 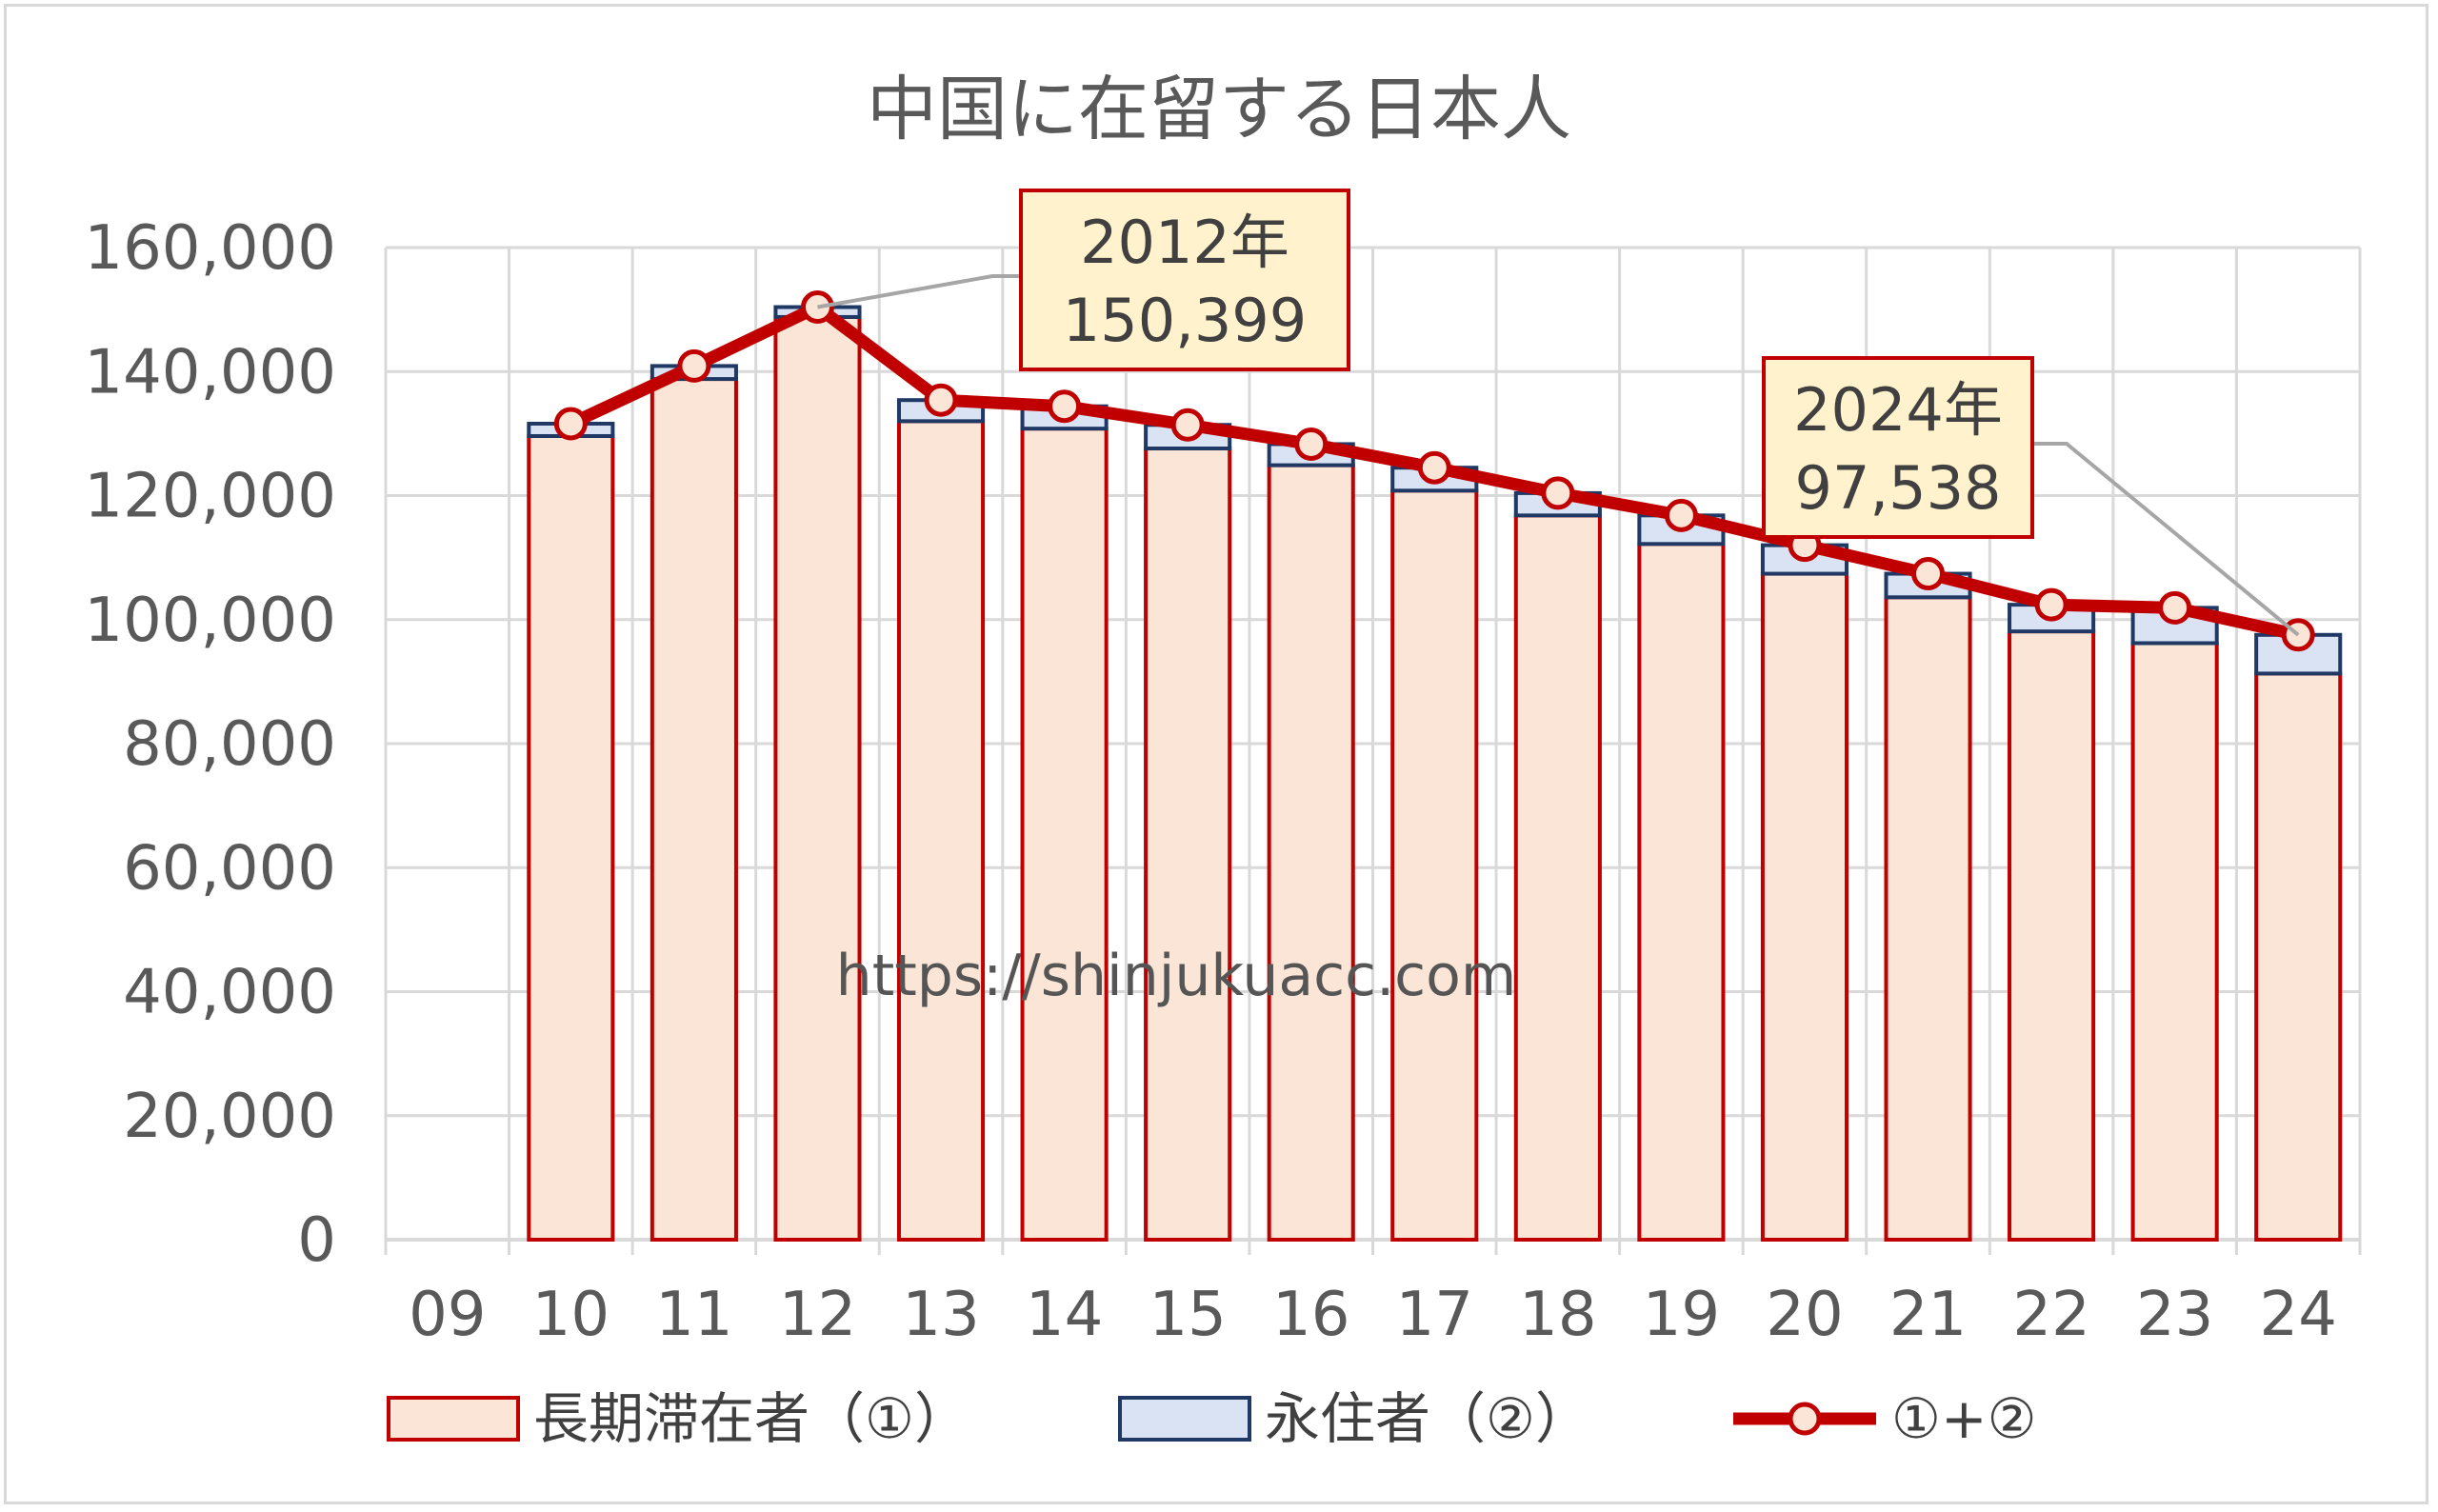 What do you see at coordinates (2174, 1315) in the screenshot?
I see `x-tick-label: 23` at bounding box center [2174, 1315].